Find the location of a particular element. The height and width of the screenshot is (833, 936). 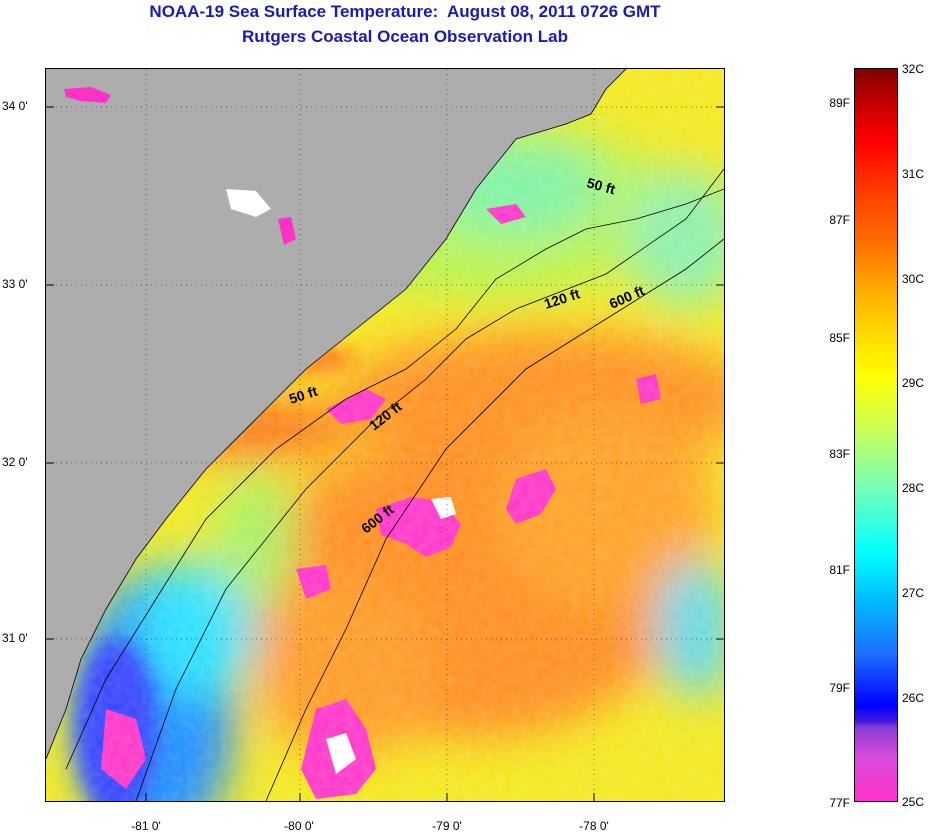

colorbar-label-83f: 83F is located at coordinates (839, 454).